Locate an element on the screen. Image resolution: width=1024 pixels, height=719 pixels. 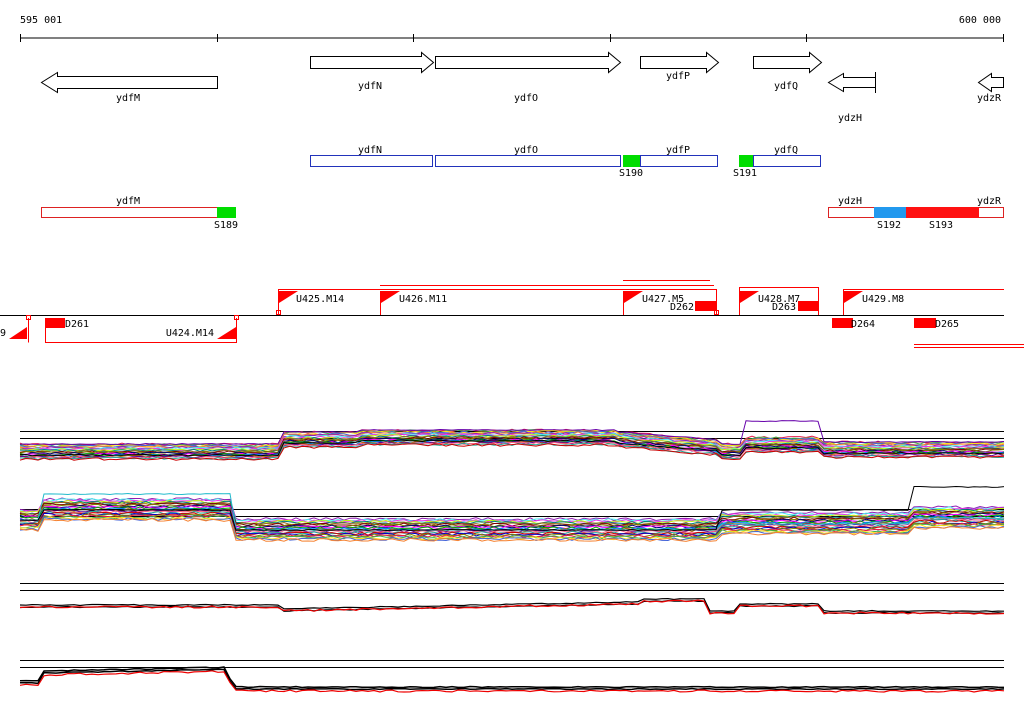
transcript-label-ydfQ: ydfQ is located at coordinates (786, 150).